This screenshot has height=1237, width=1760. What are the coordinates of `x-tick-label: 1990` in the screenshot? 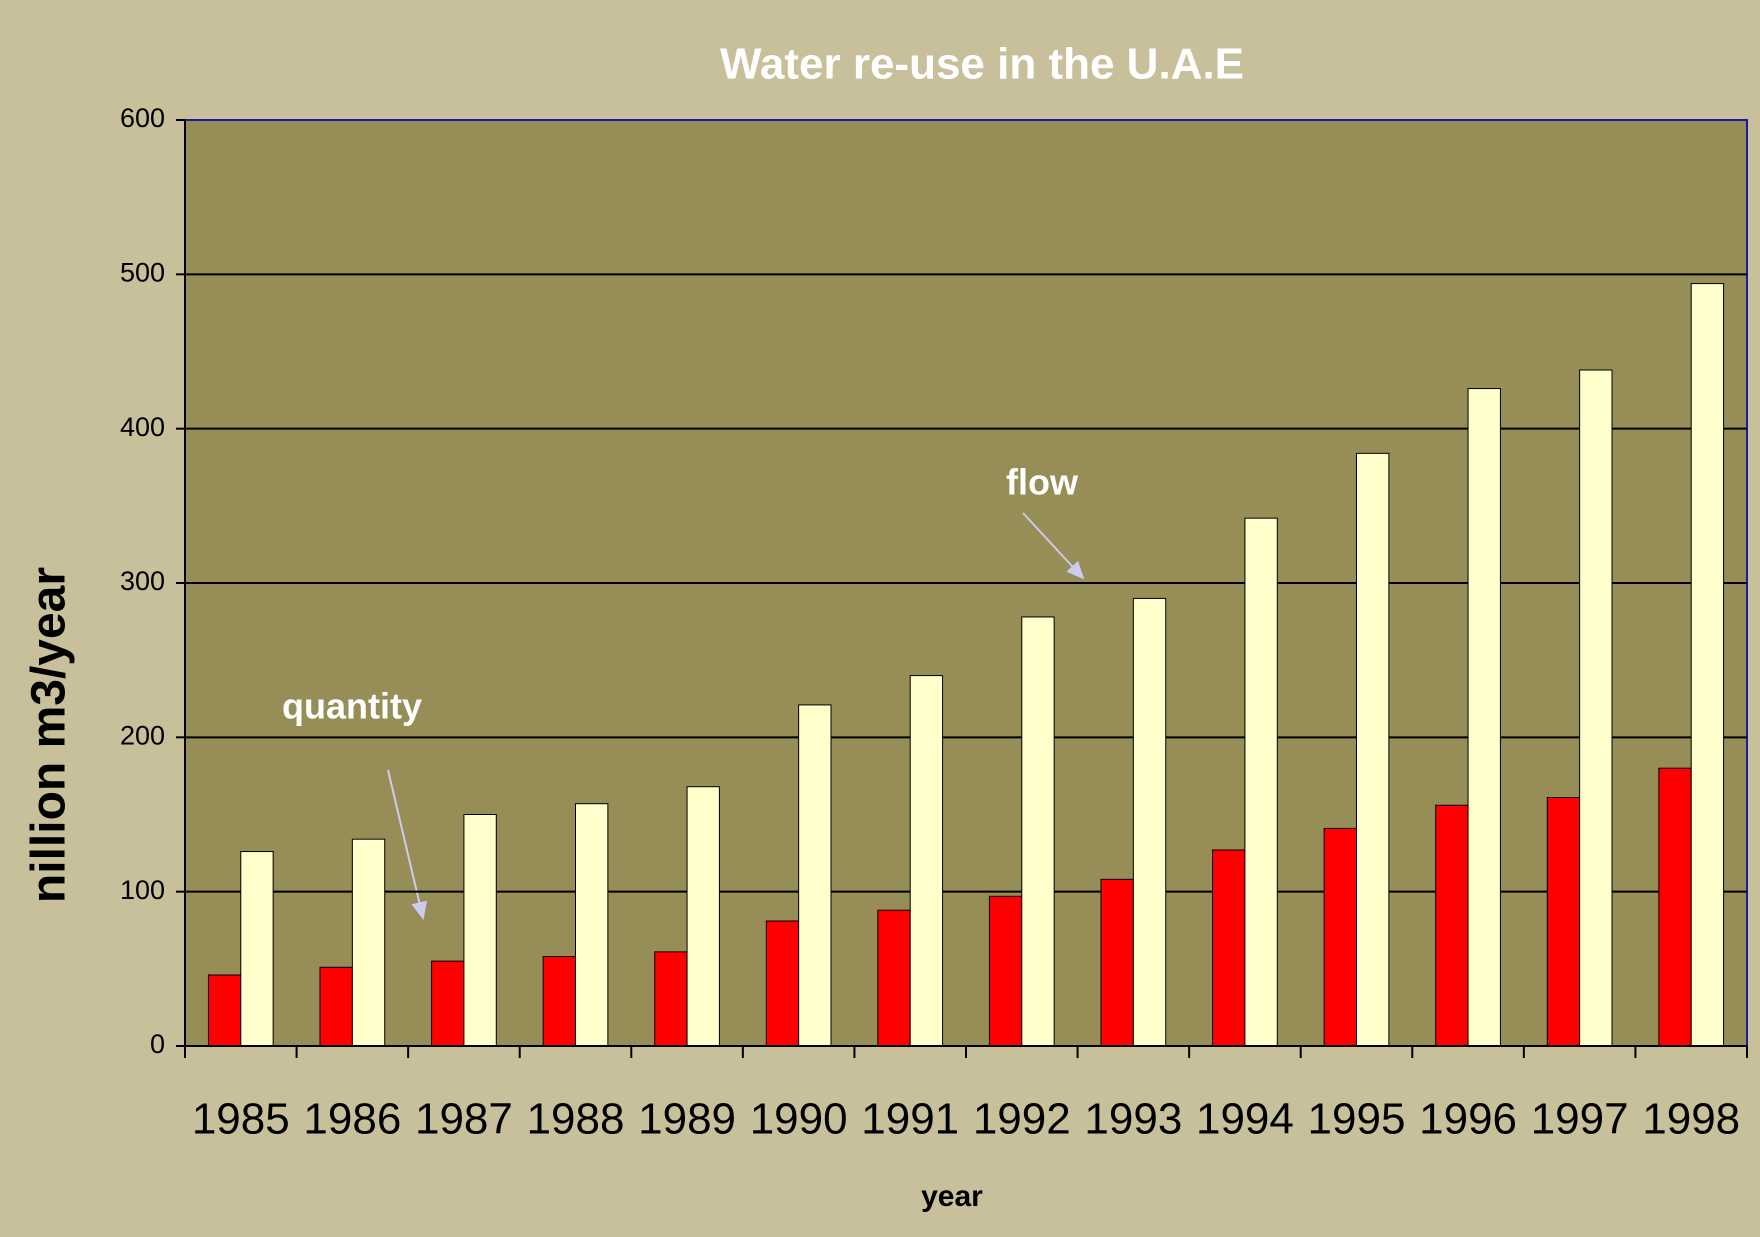 It's located at (799, 1119).